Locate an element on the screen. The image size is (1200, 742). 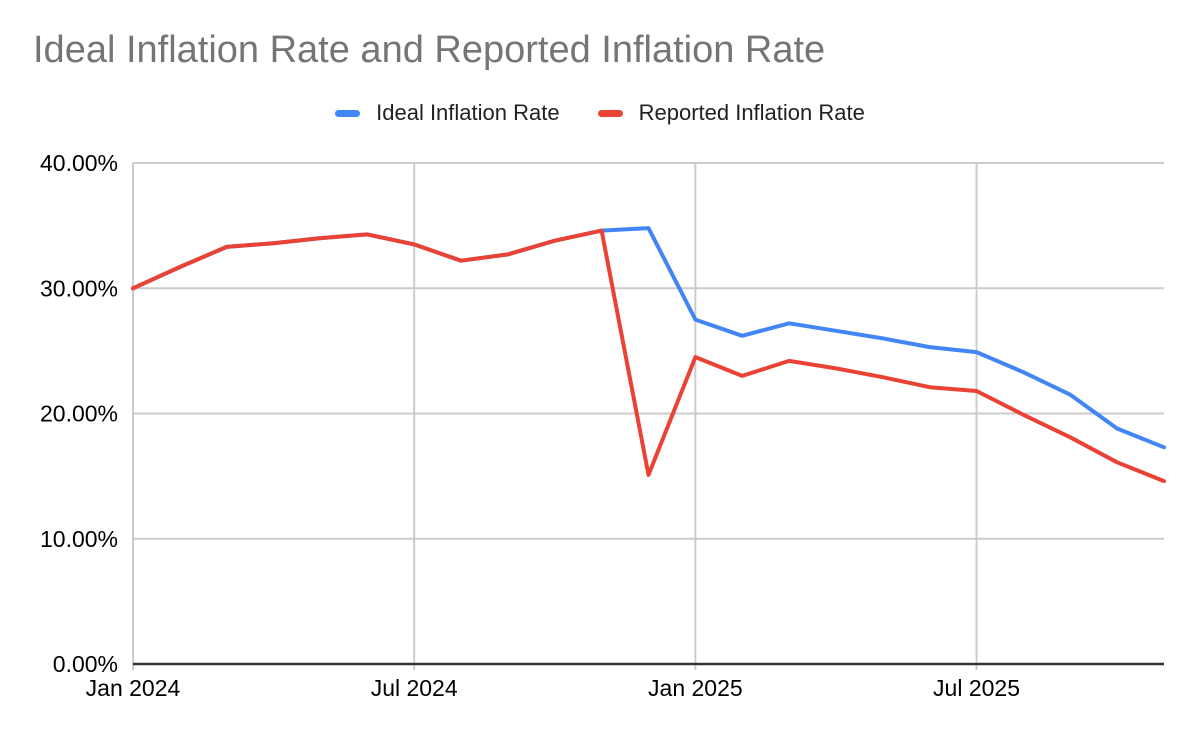
y-tick-label: 20.00% is located at coordinates (79, 414).